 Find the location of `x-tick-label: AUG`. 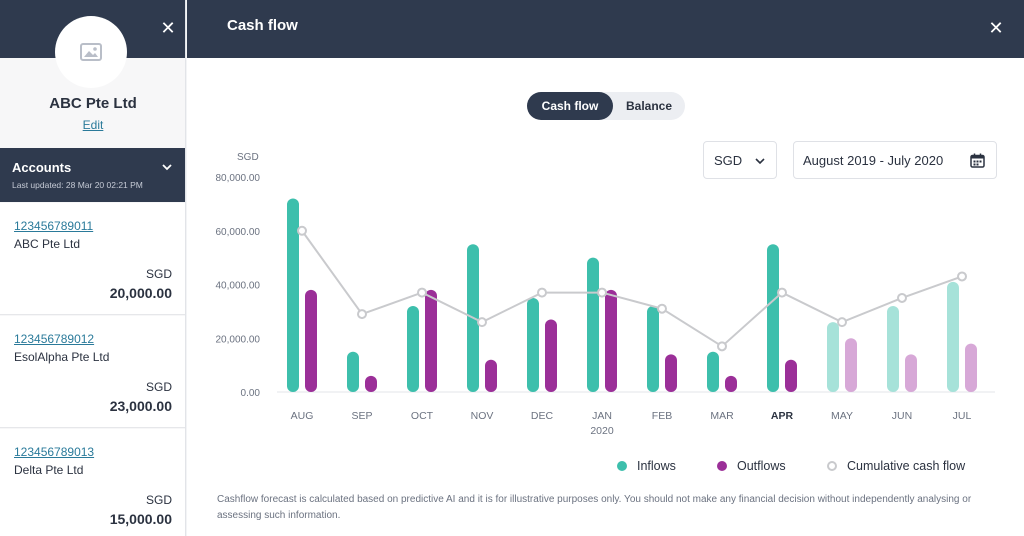

x-tick-label: AUG is located at coordinates (302, 416).